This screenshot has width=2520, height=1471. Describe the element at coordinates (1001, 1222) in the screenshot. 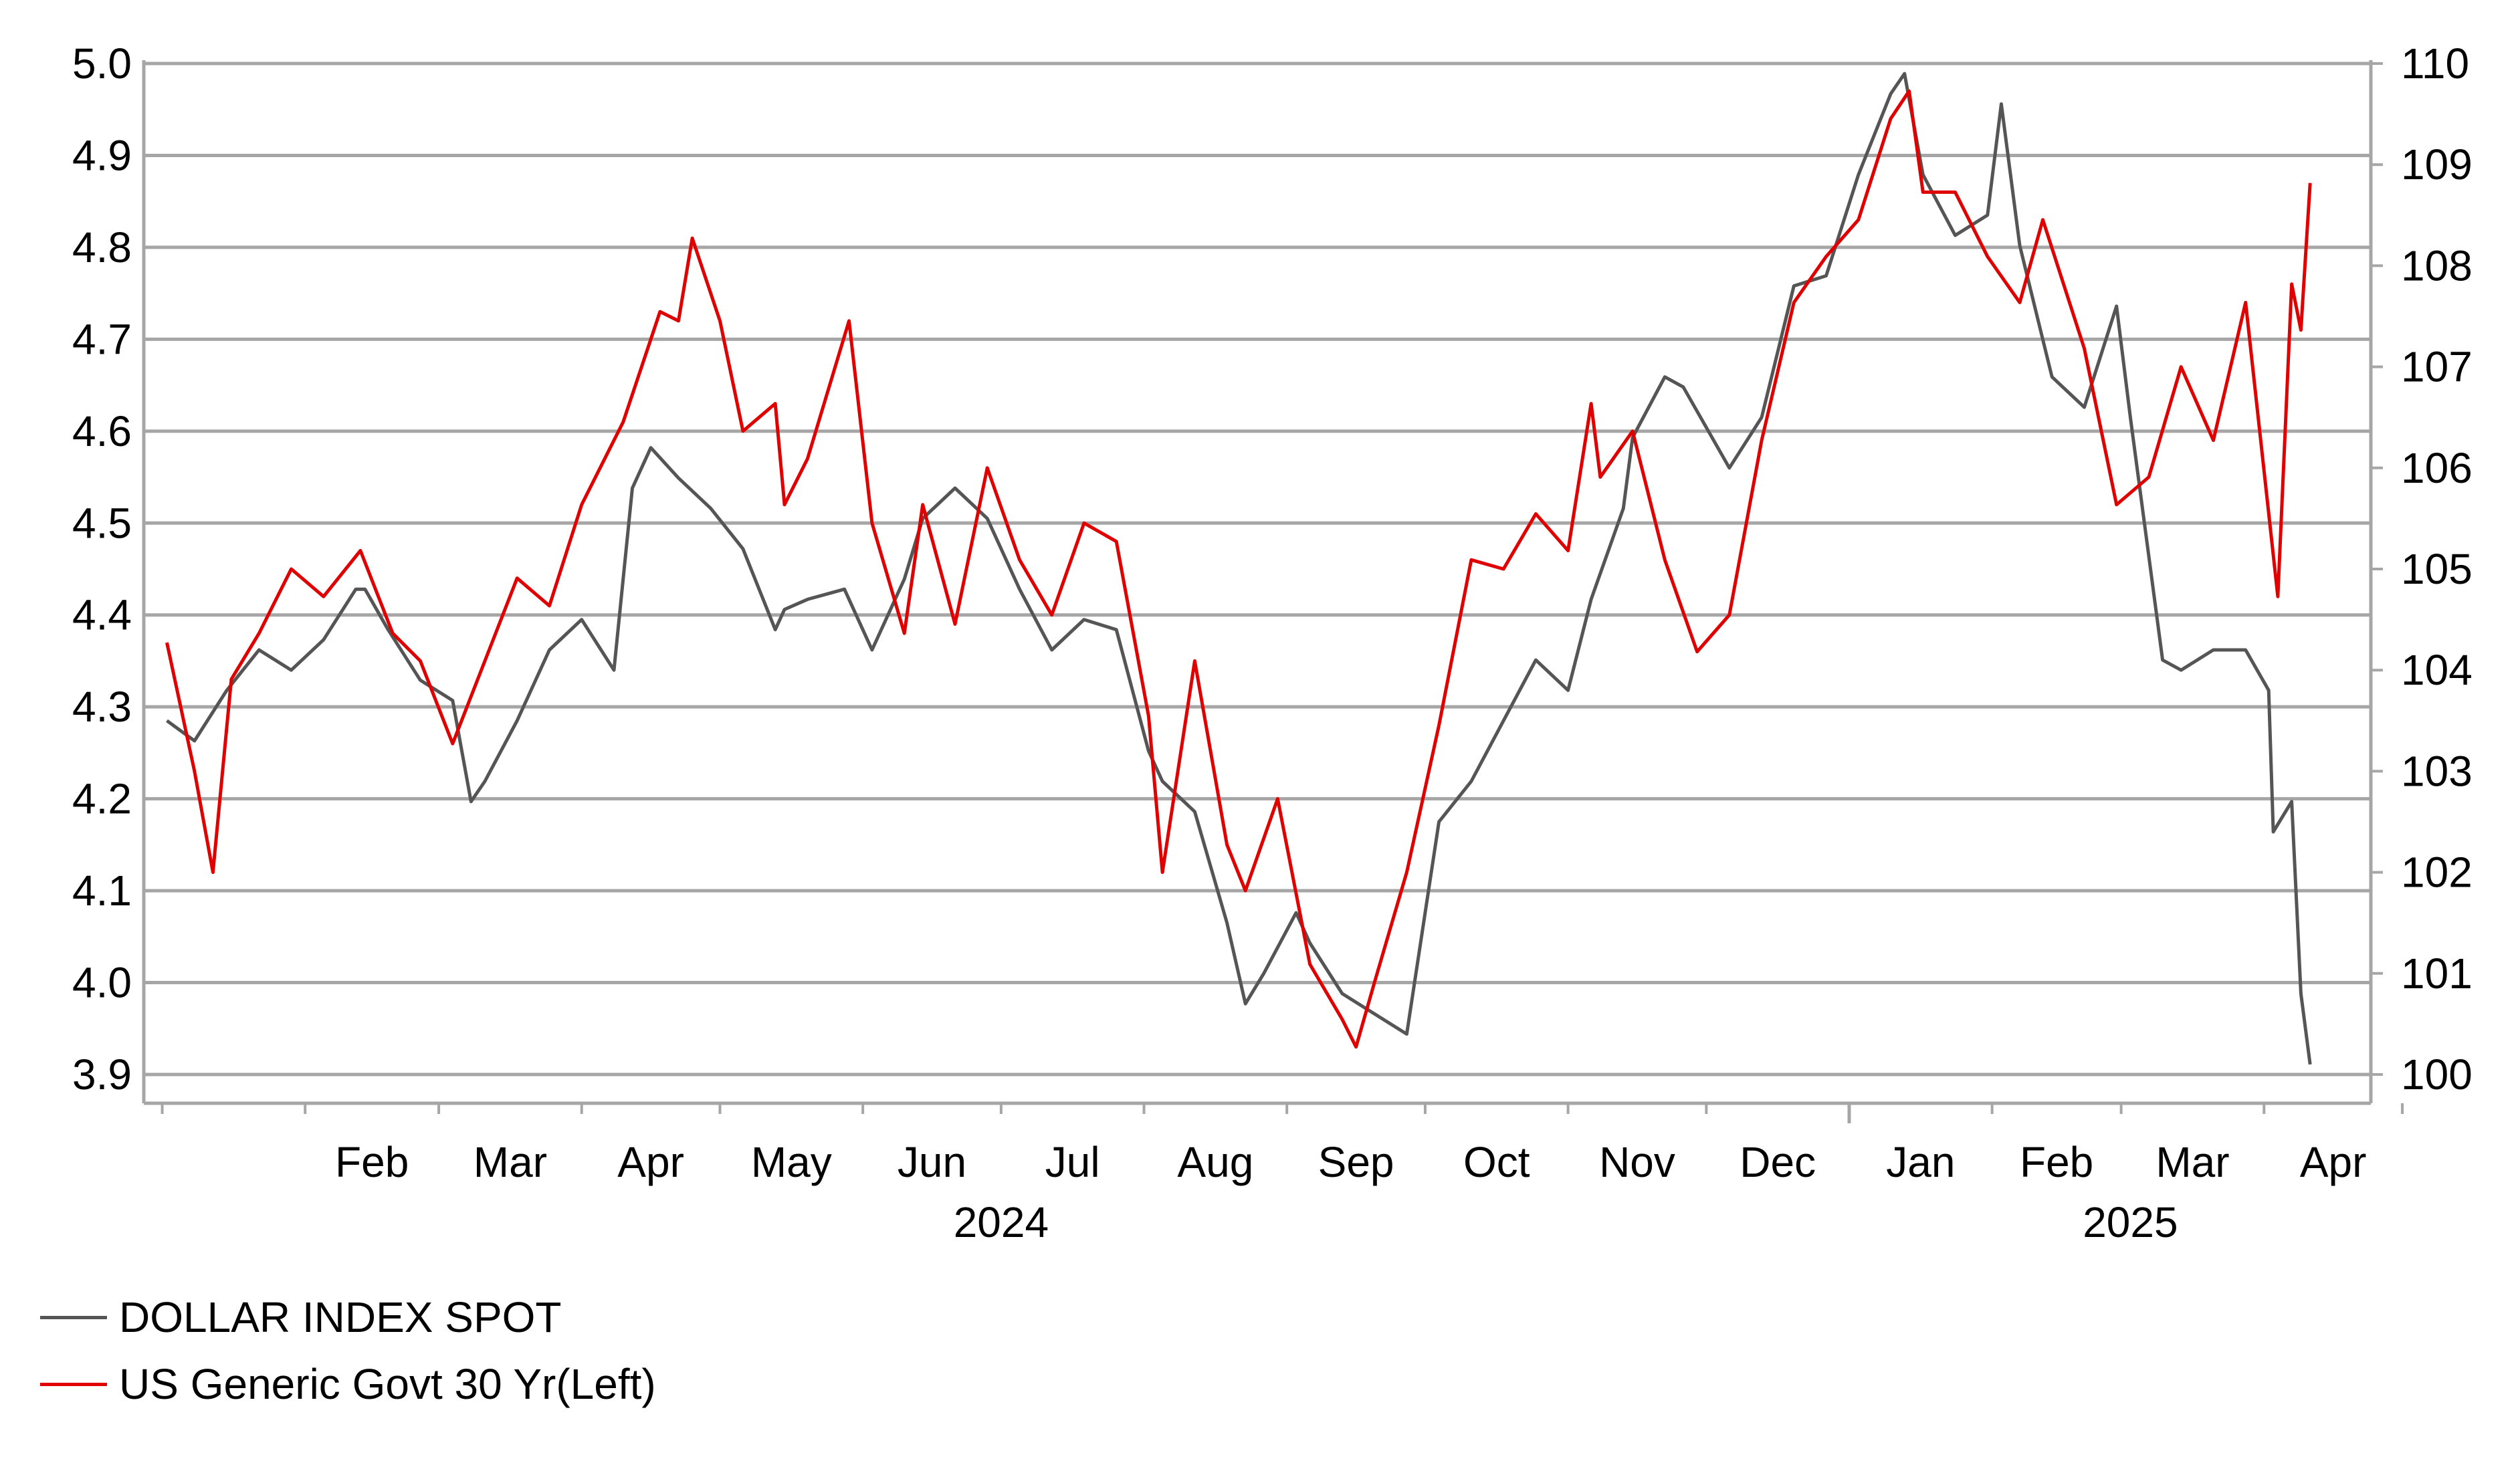

I see `x-year-label: 2024` at that location.